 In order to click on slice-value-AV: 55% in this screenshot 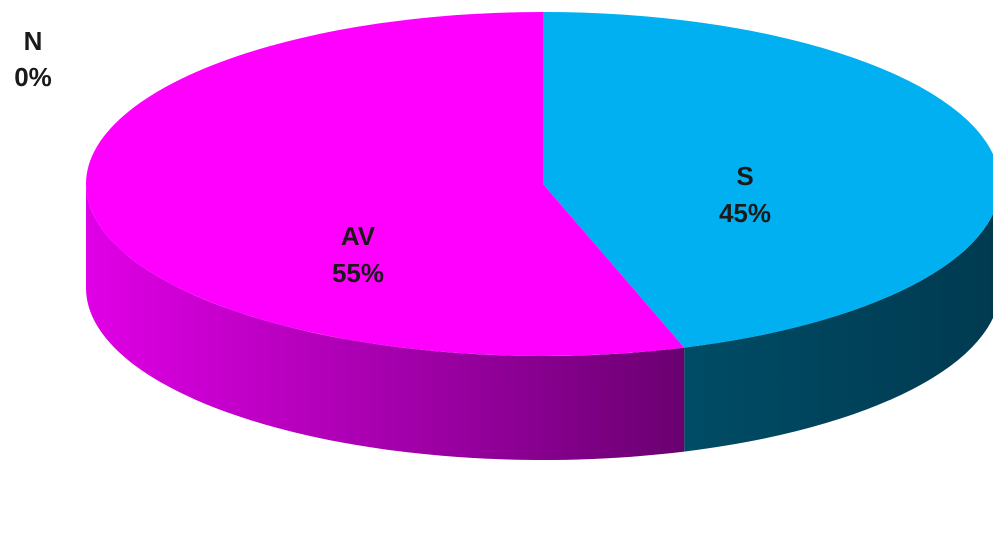, I will do `click(358, 273)`.